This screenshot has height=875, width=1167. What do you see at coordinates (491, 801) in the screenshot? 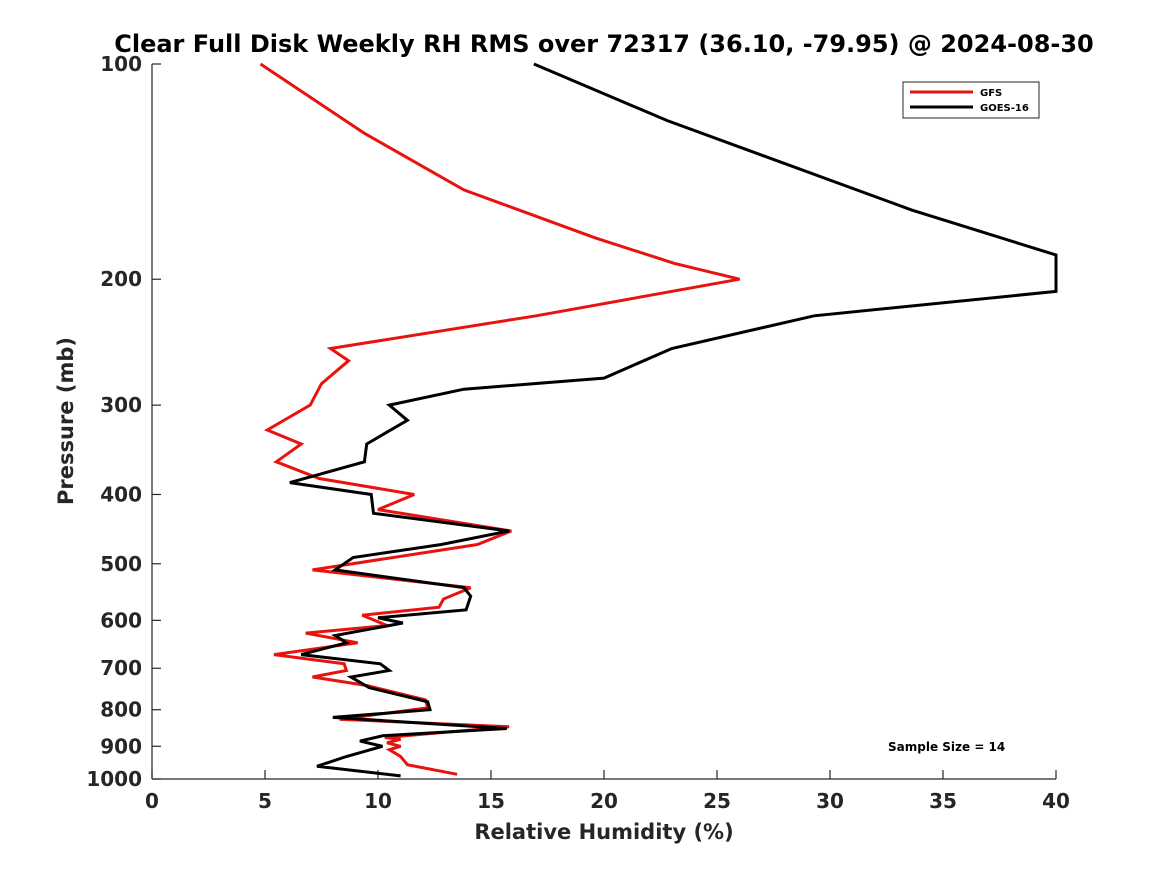
I see `x-tick-label: 15` at bounding box center [491, 801].